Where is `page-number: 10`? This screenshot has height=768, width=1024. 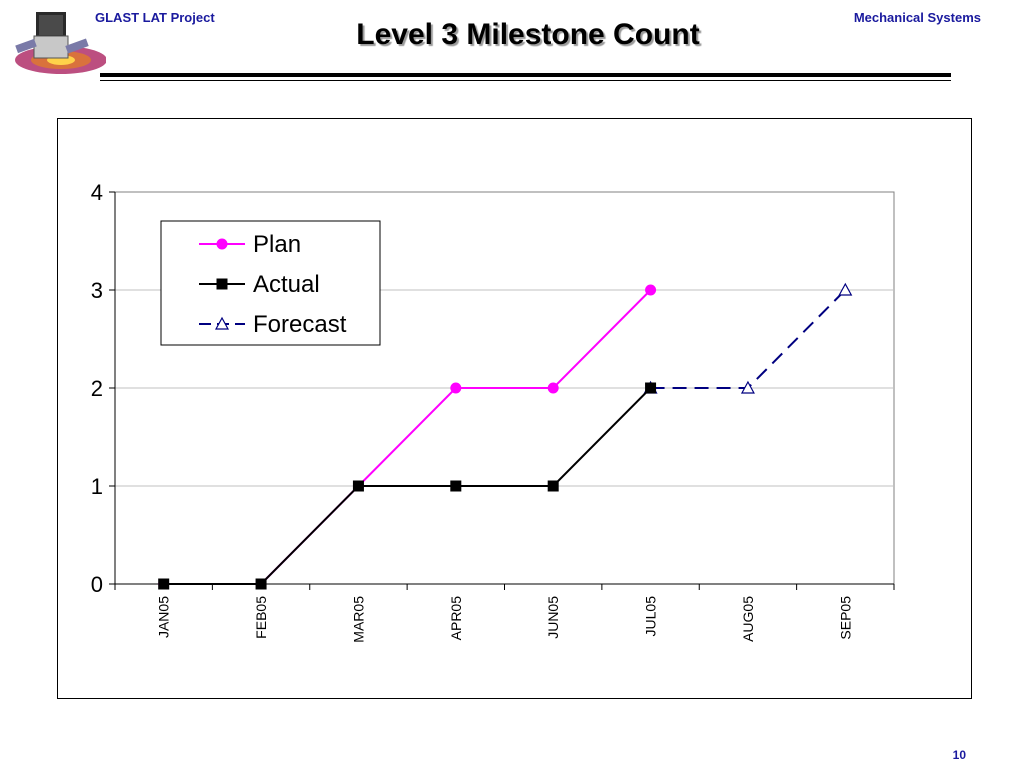 page-number: 10 is located at coordinates (959, 755).